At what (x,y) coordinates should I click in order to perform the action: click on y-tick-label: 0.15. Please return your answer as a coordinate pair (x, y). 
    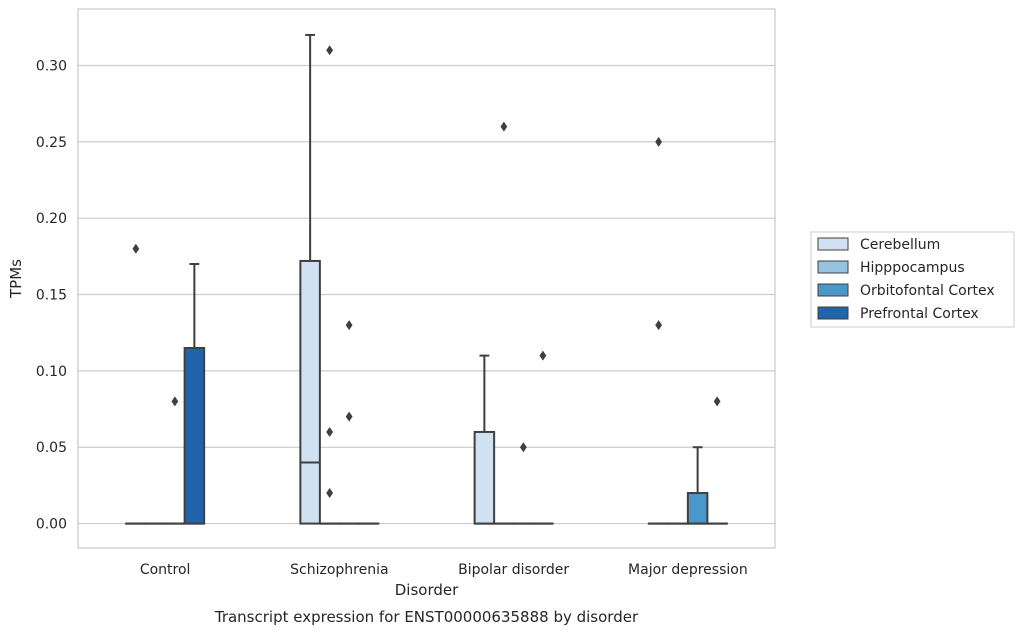
    Looking at the image, I should click on (51, 296).